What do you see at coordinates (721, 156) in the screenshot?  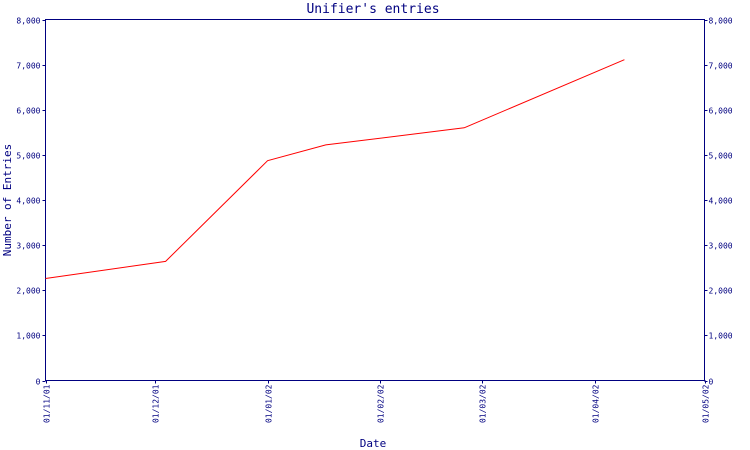 I see `y-tick-label-right: 5,000` at bounding box center [721, 156].